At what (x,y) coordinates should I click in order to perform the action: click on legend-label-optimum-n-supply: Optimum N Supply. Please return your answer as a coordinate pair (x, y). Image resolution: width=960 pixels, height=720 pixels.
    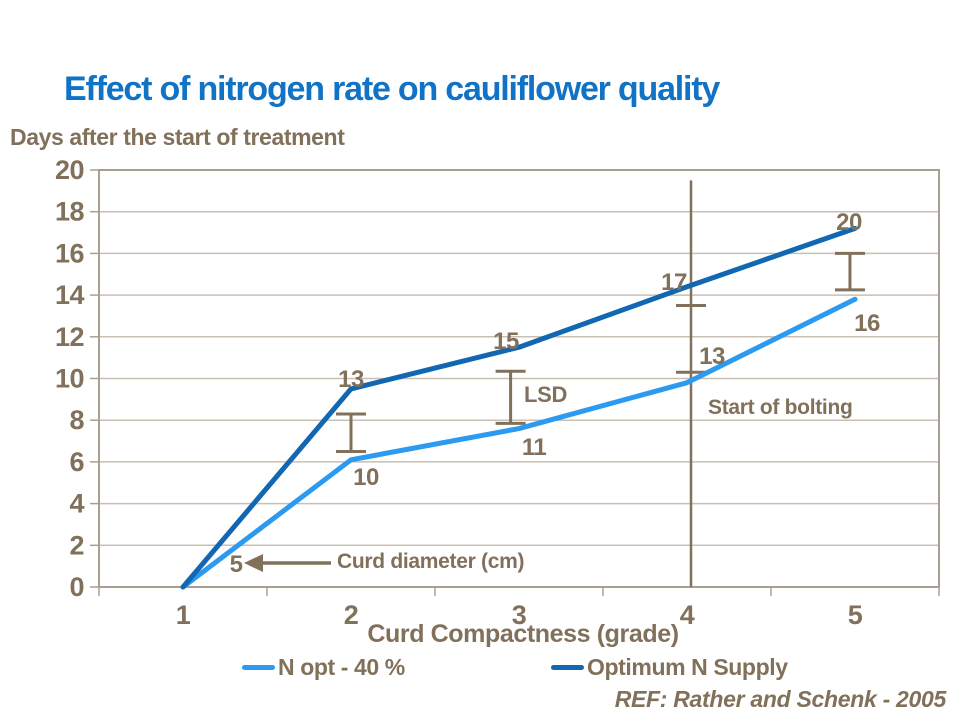
    Looking at the image, I should click on (687, 667).